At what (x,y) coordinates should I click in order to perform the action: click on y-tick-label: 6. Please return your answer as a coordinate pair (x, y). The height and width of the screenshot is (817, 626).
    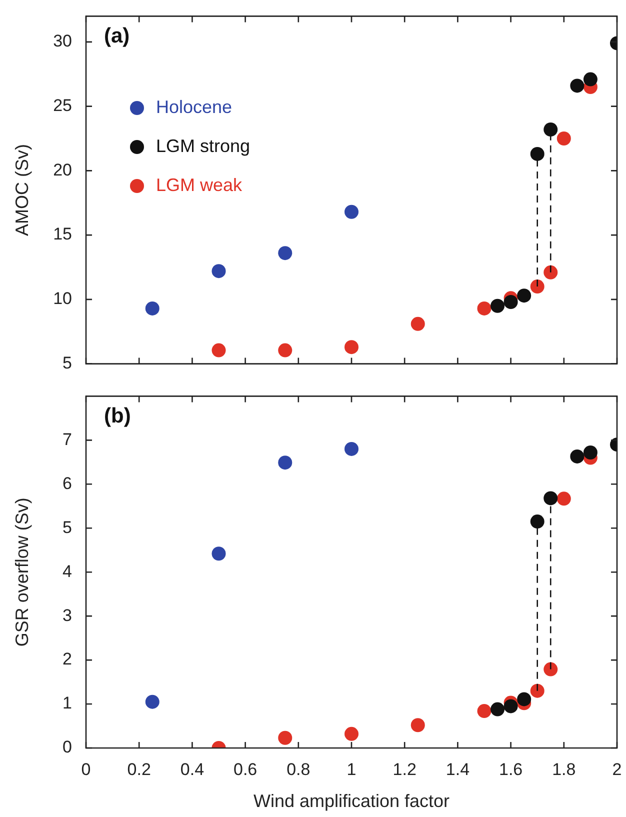
    Looking at the image, I should click on (67, 483).